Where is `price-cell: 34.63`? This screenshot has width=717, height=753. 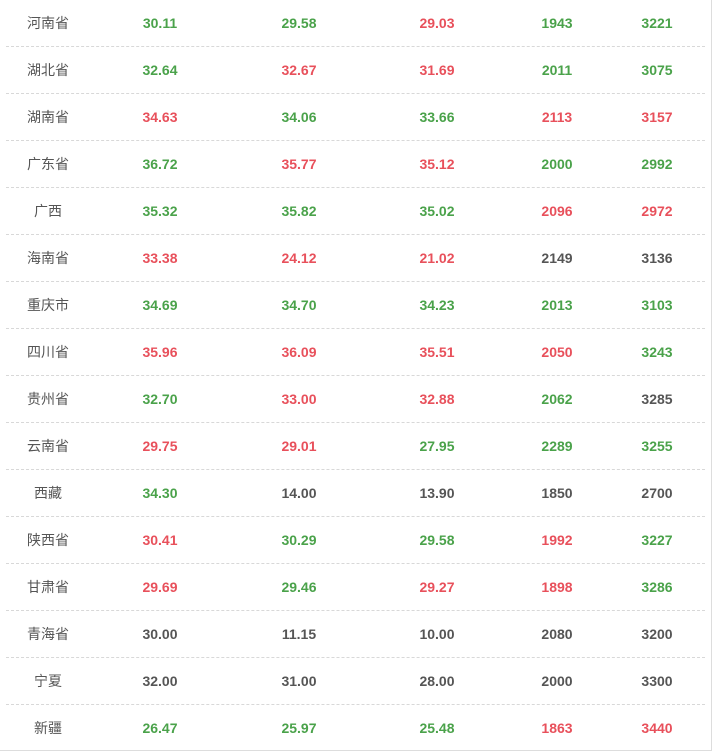
price-cell: 34.63 is located at coordinates (160, 117).